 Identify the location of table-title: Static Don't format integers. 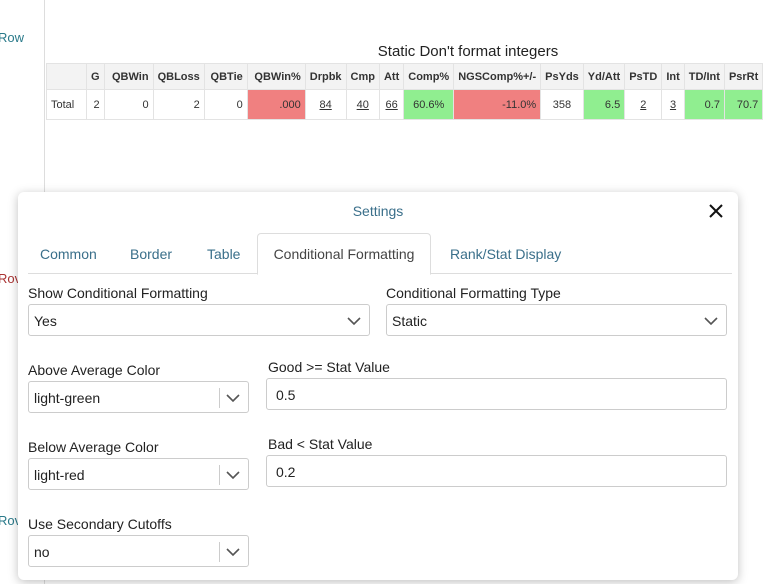
(468, 51).